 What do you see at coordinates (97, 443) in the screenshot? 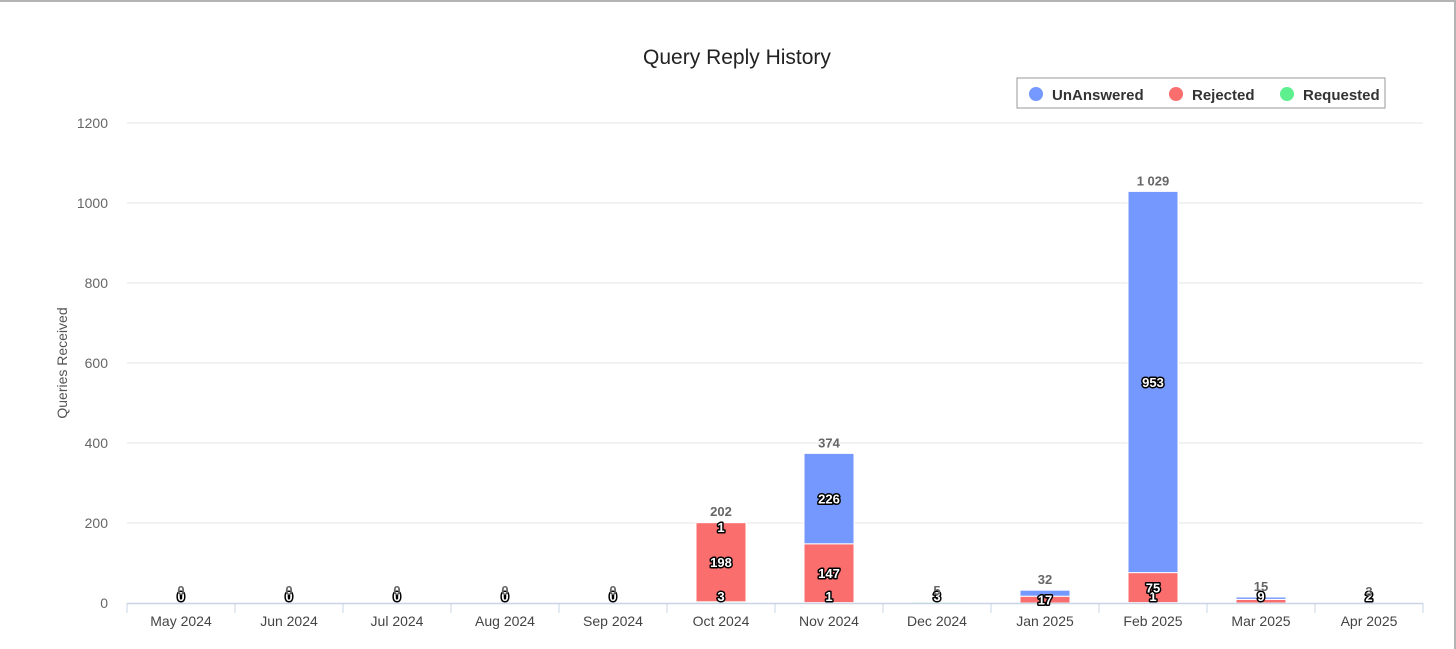
I see `y-tick-label: 400` at bounding box center [97, 443].